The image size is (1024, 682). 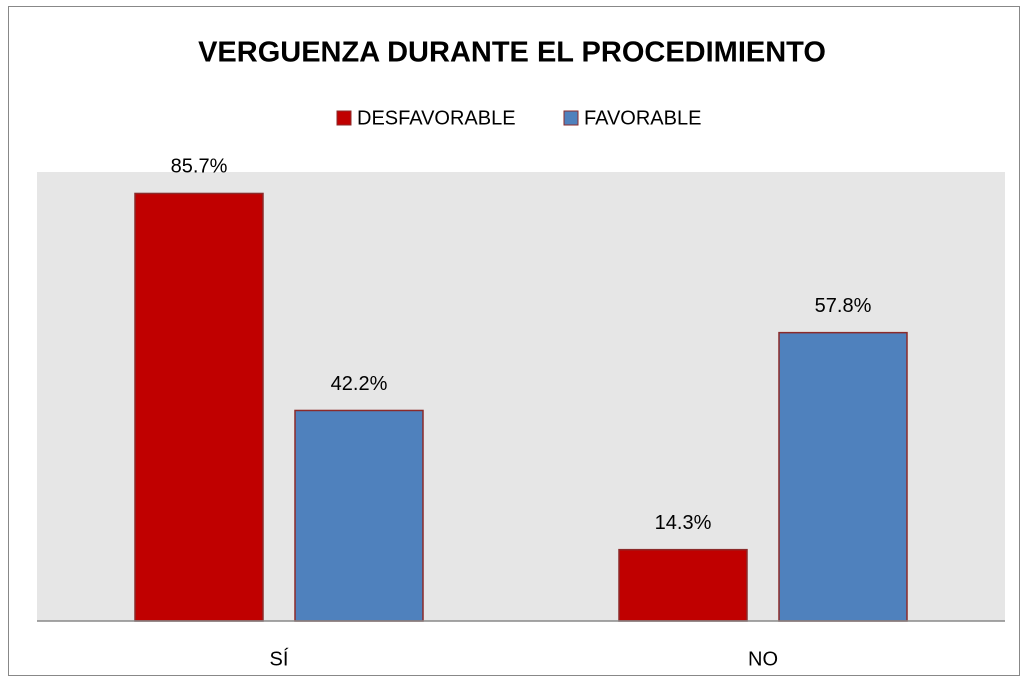 What do you see at coordinates (359, 384) in the screenshot?
I see `data-label: 42.2%` at bounding box center [359, 384].